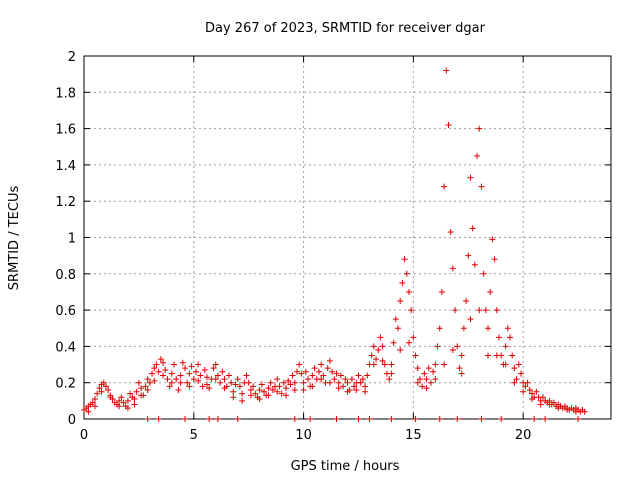 The image size is (640, 484). What do you see at coordinates (345, 466) in the screenshot?
I see `x-axis-label: GPS time / hours` at bounding box center [345, 466].